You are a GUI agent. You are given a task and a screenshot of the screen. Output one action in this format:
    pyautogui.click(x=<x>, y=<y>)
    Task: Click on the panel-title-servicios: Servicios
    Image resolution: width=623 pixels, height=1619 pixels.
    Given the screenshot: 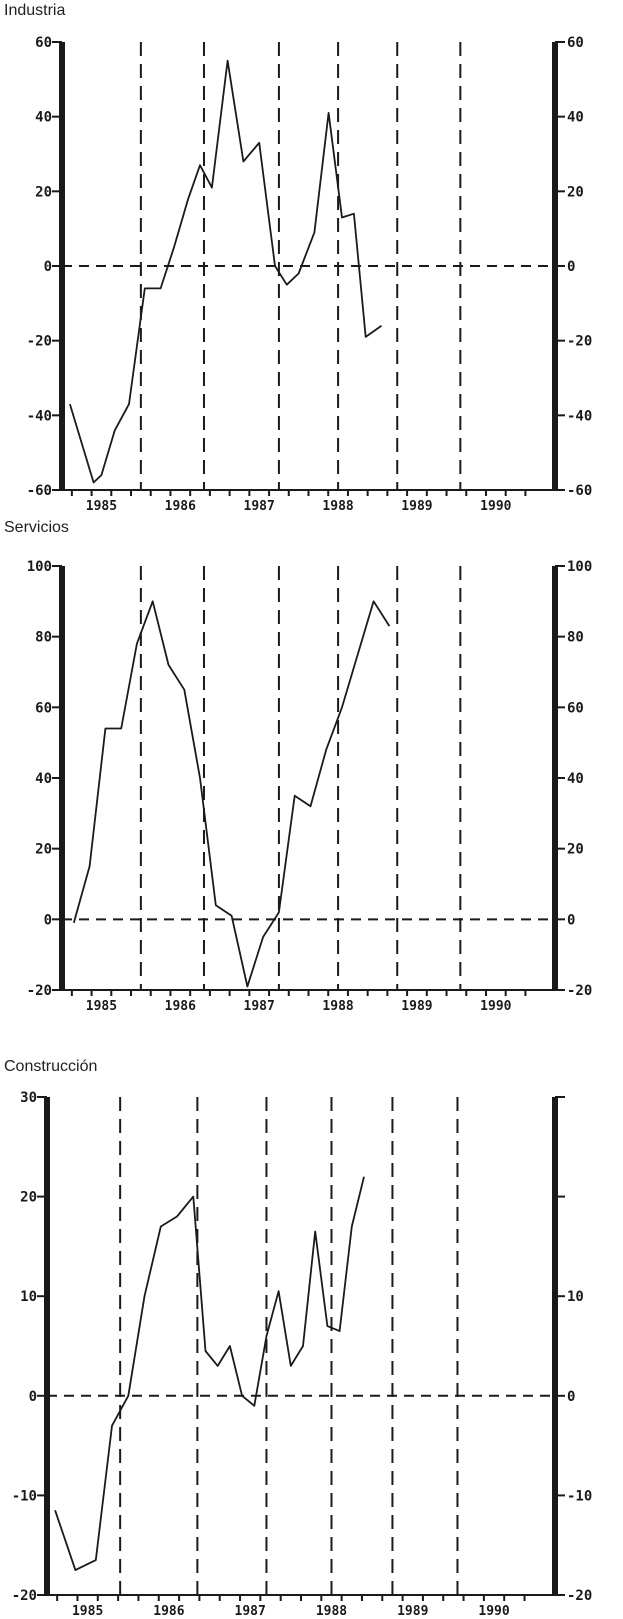 What is the action you would take?
    pyautogui.click(x=36, y=527)
    